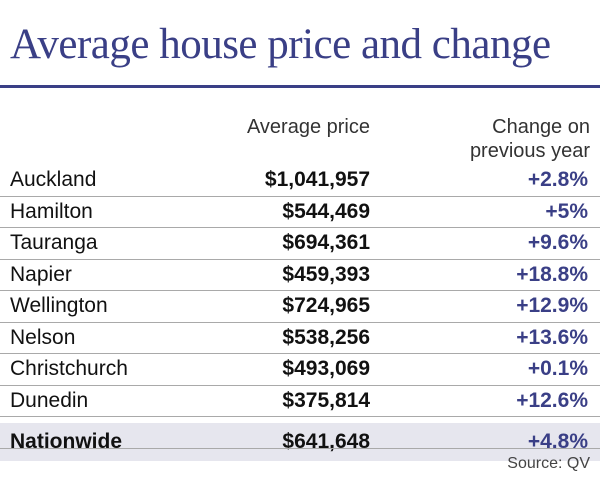  I want to click on bottom-divider, so click(300, 448).